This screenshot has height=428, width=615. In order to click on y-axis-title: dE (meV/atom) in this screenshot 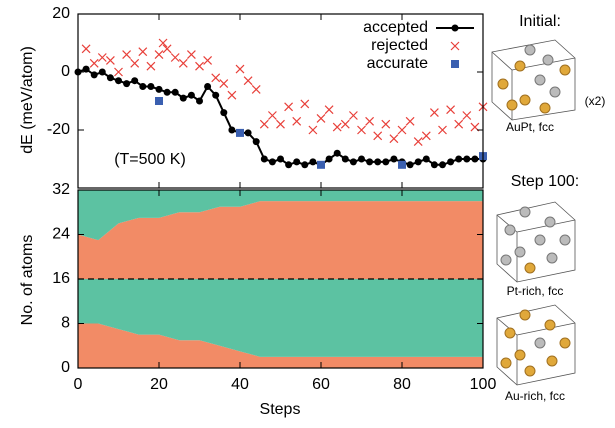, I will do `click(27, 100)`.